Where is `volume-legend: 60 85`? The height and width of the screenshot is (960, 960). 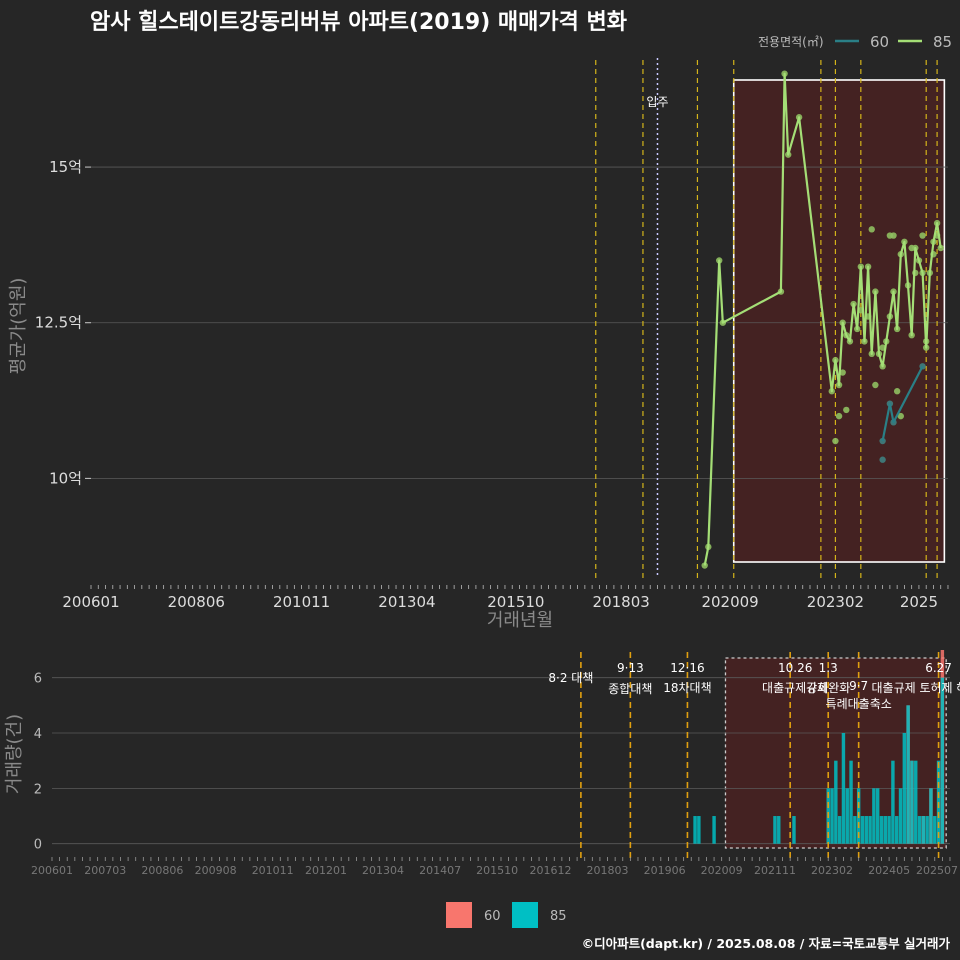 volume-legend: 60 85 is located at coordinates (506, 915).